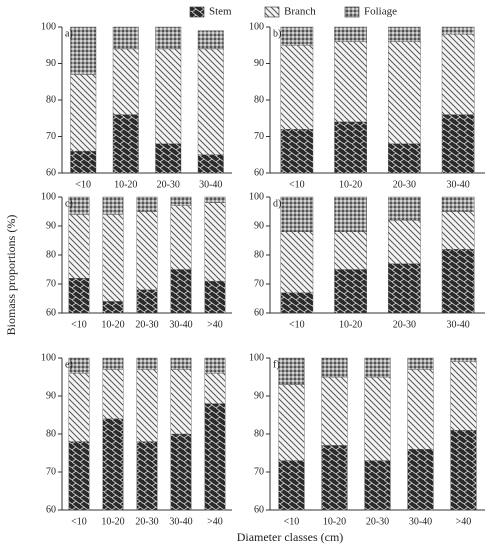 The height and width of the screenshot is (555, 489). Describe the element at coordinates (300, 12) in the screenshot. I see `legend-label: Branch` at that location.